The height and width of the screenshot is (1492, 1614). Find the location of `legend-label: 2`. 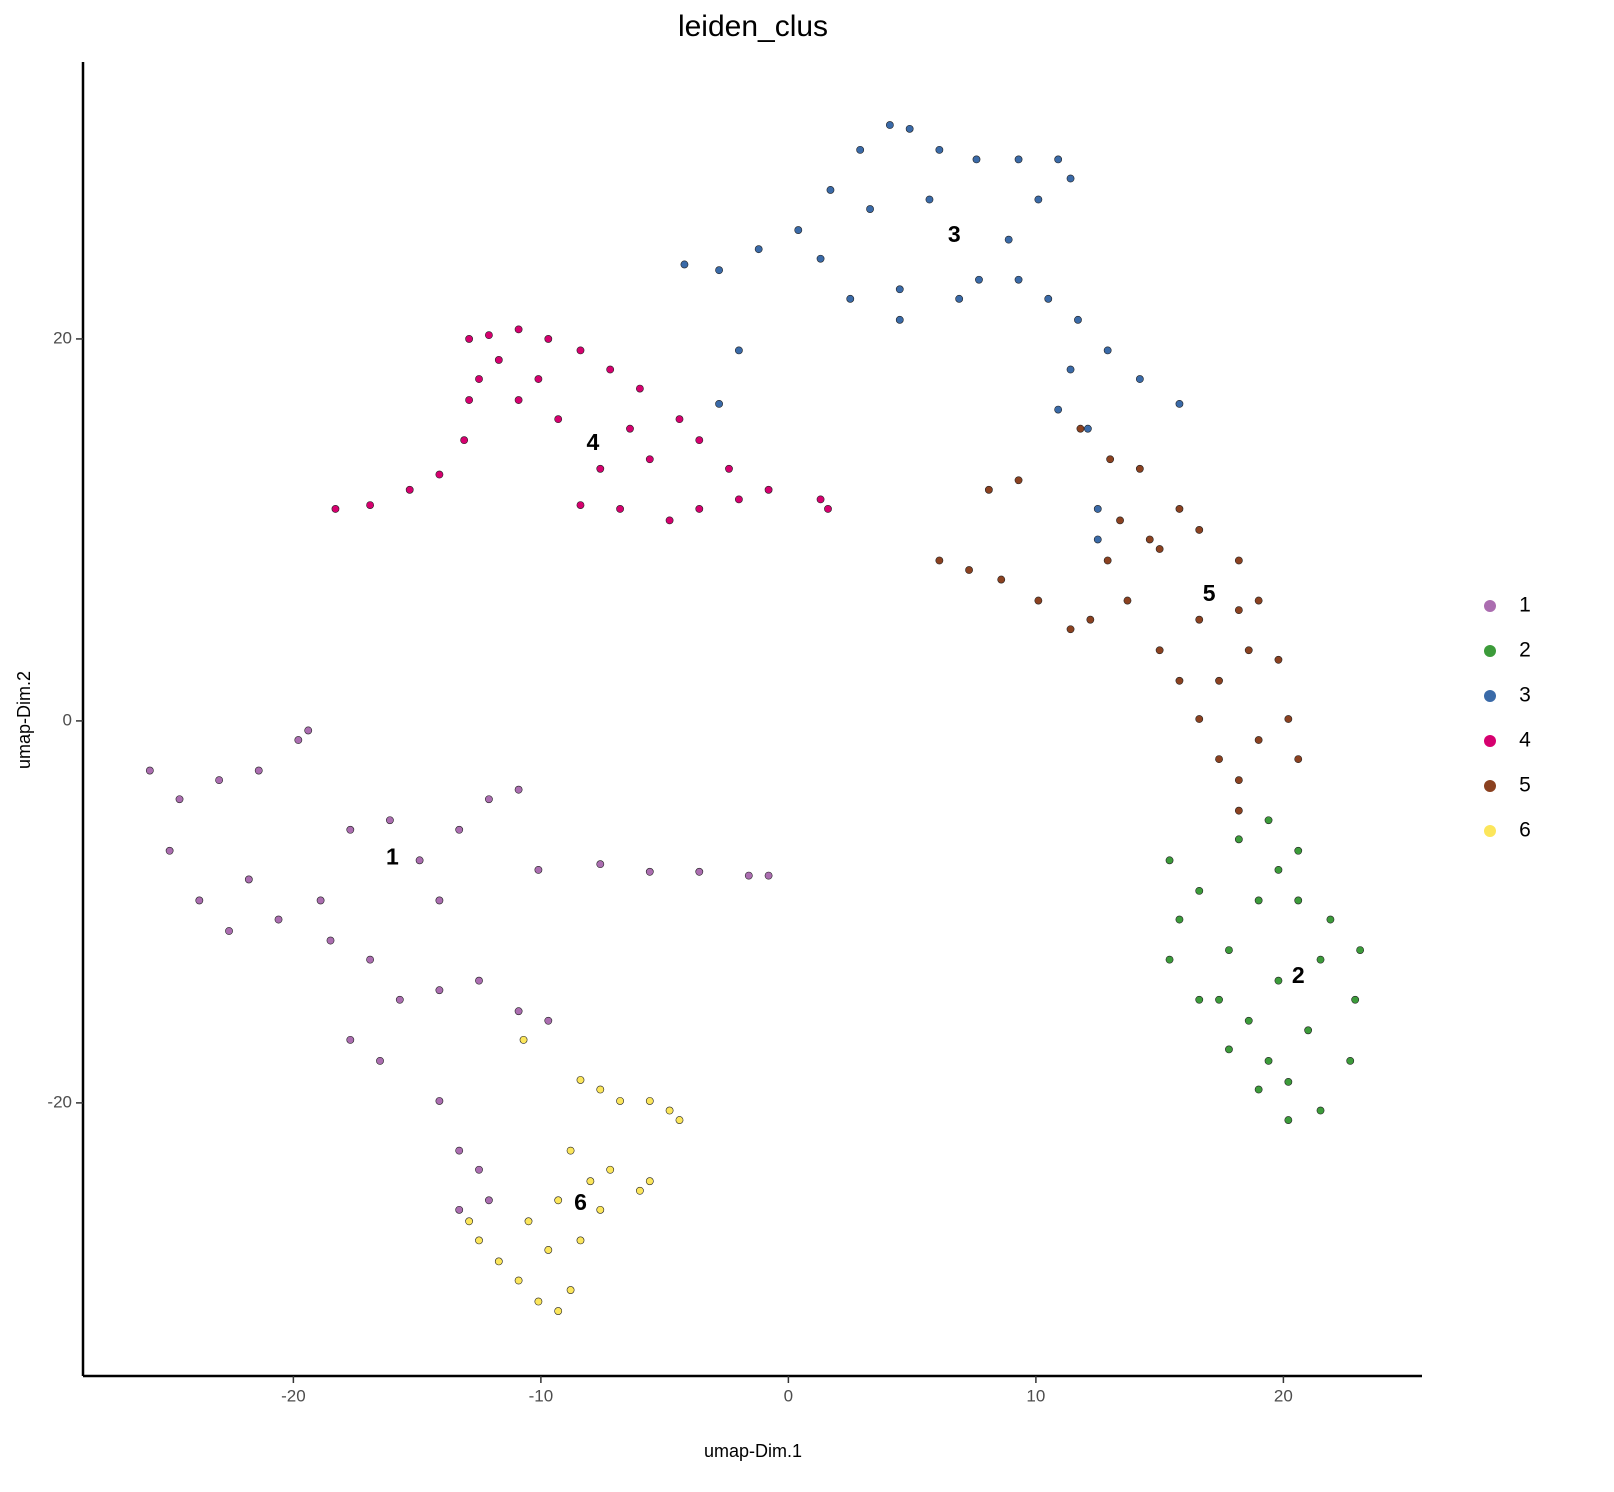

legend-label: 2 is located at coordinates (1525, 650).